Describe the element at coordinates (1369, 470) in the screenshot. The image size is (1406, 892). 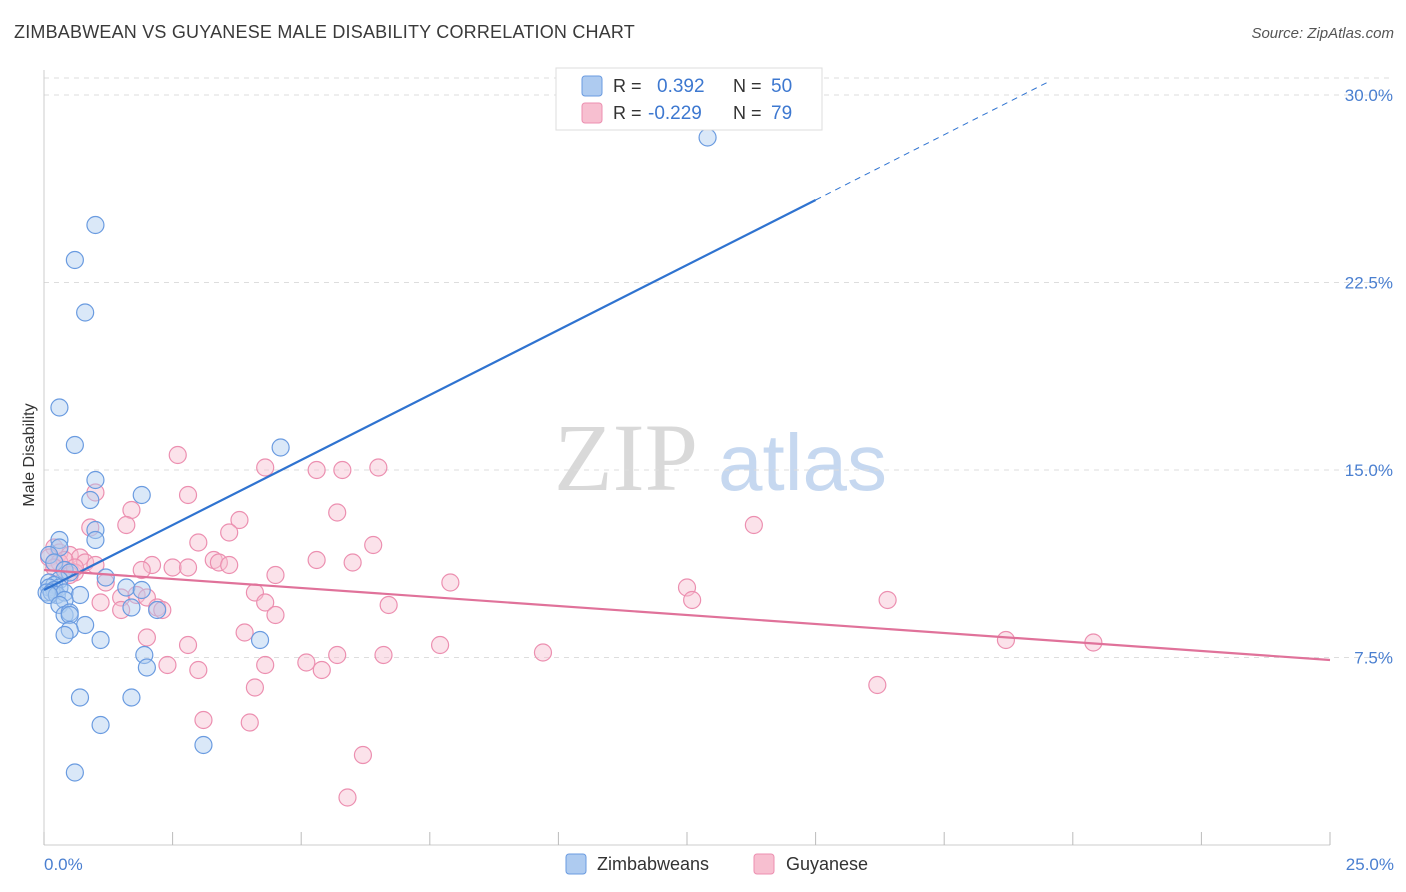
I see `y-tick-label: 15.0%` at that location.